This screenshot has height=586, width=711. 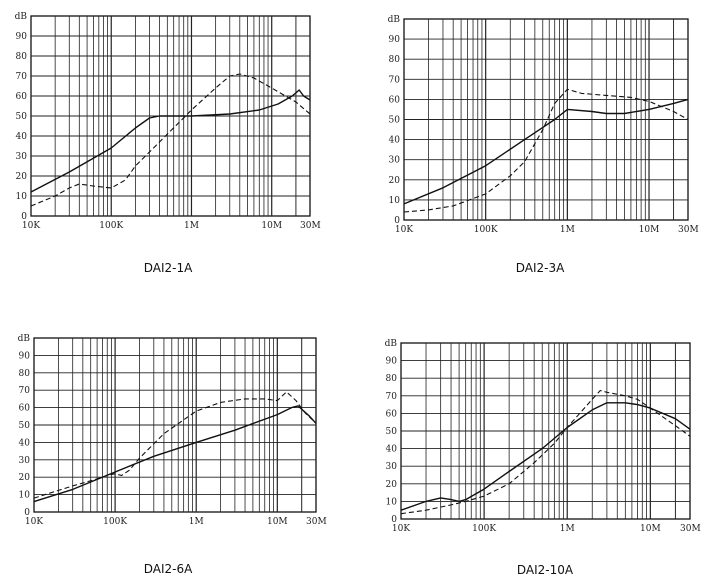 I want to click on chart-title: DAI2-6A, so click(x=168, y=569).